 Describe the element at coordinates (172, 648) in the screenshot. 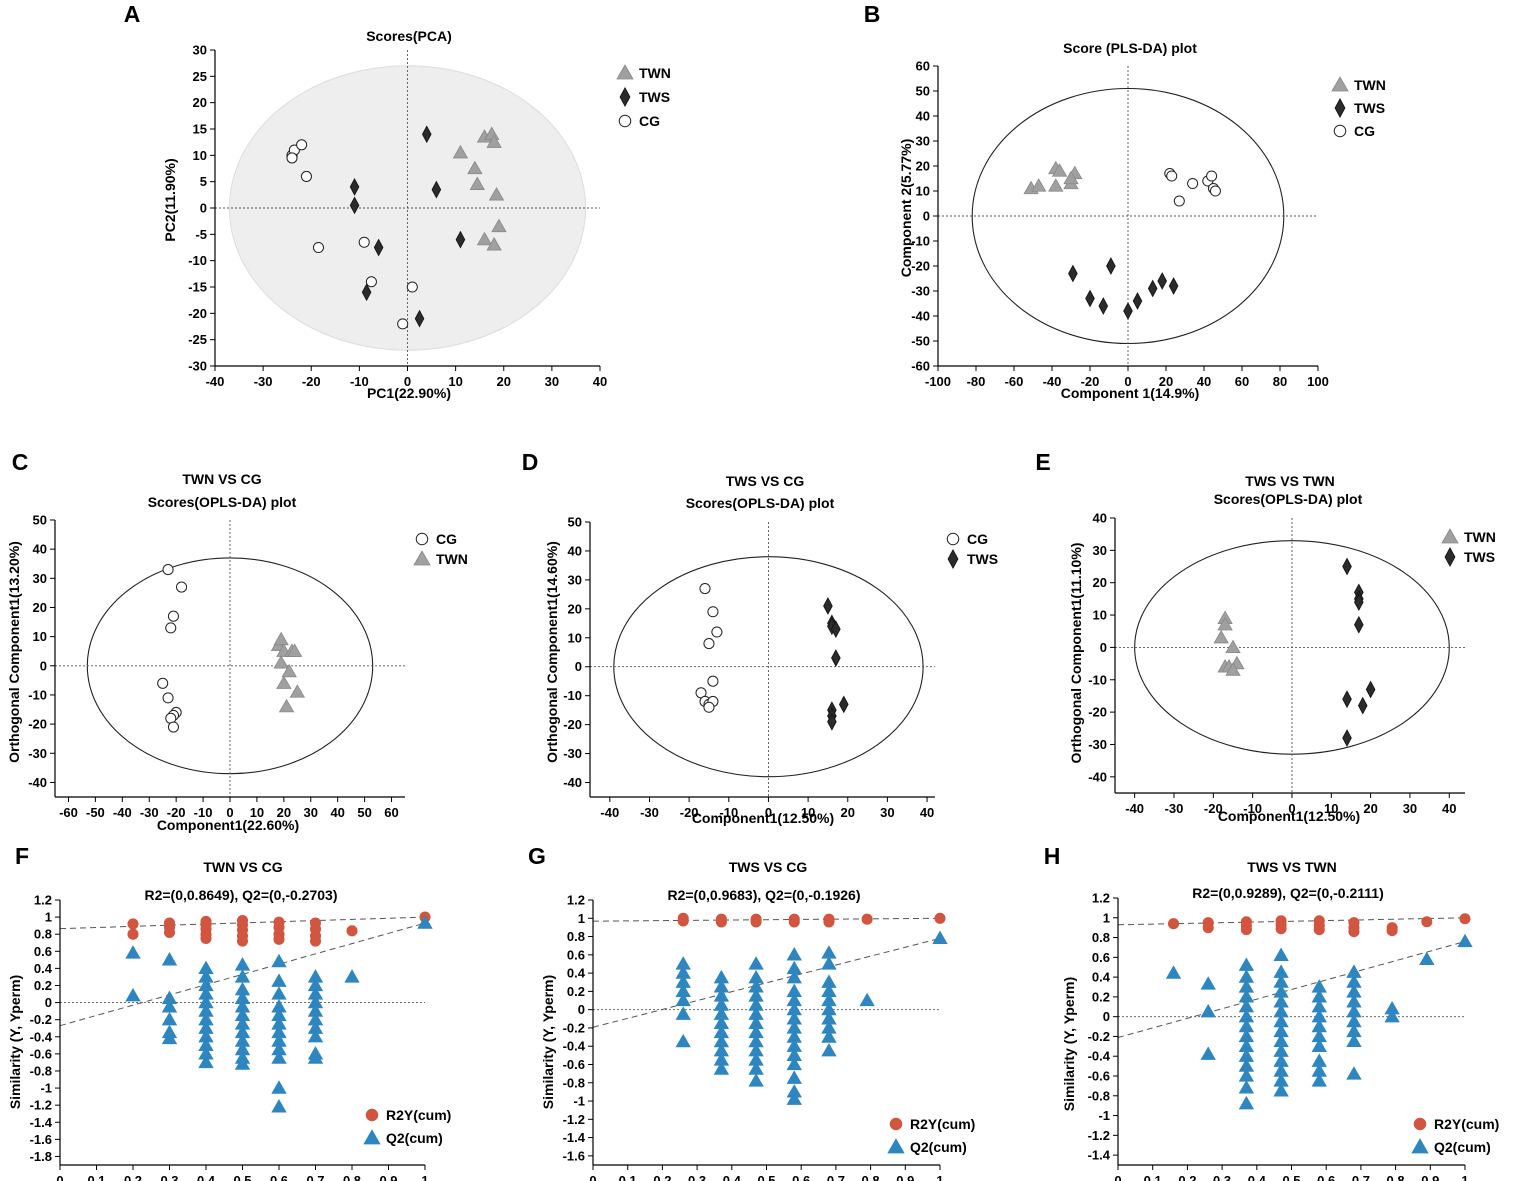

I see `series-cg` at that location.